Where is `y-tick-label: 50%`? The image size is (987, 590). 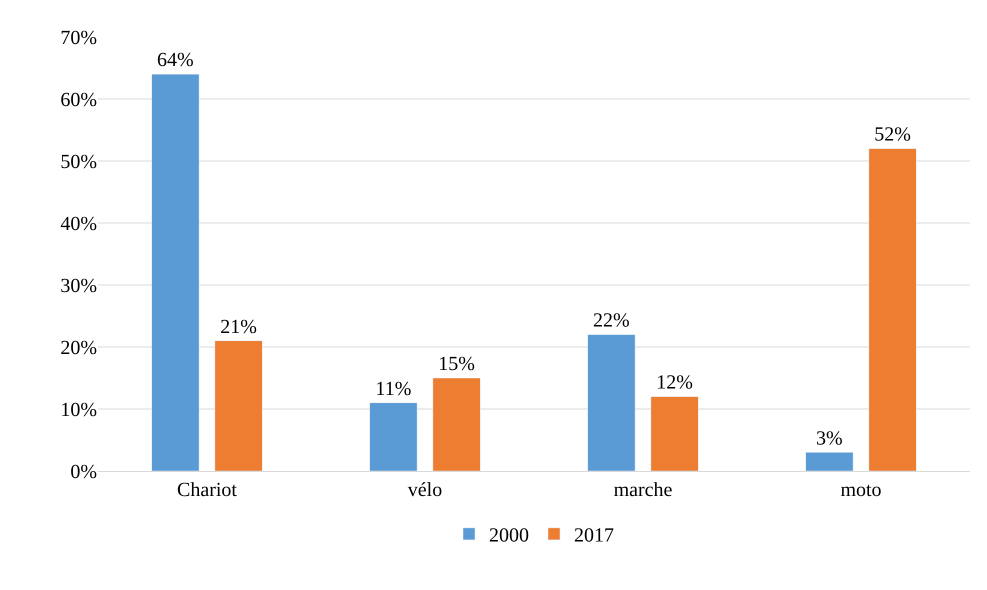 y-tick-label: 50% is located at coordinates (78, 162).